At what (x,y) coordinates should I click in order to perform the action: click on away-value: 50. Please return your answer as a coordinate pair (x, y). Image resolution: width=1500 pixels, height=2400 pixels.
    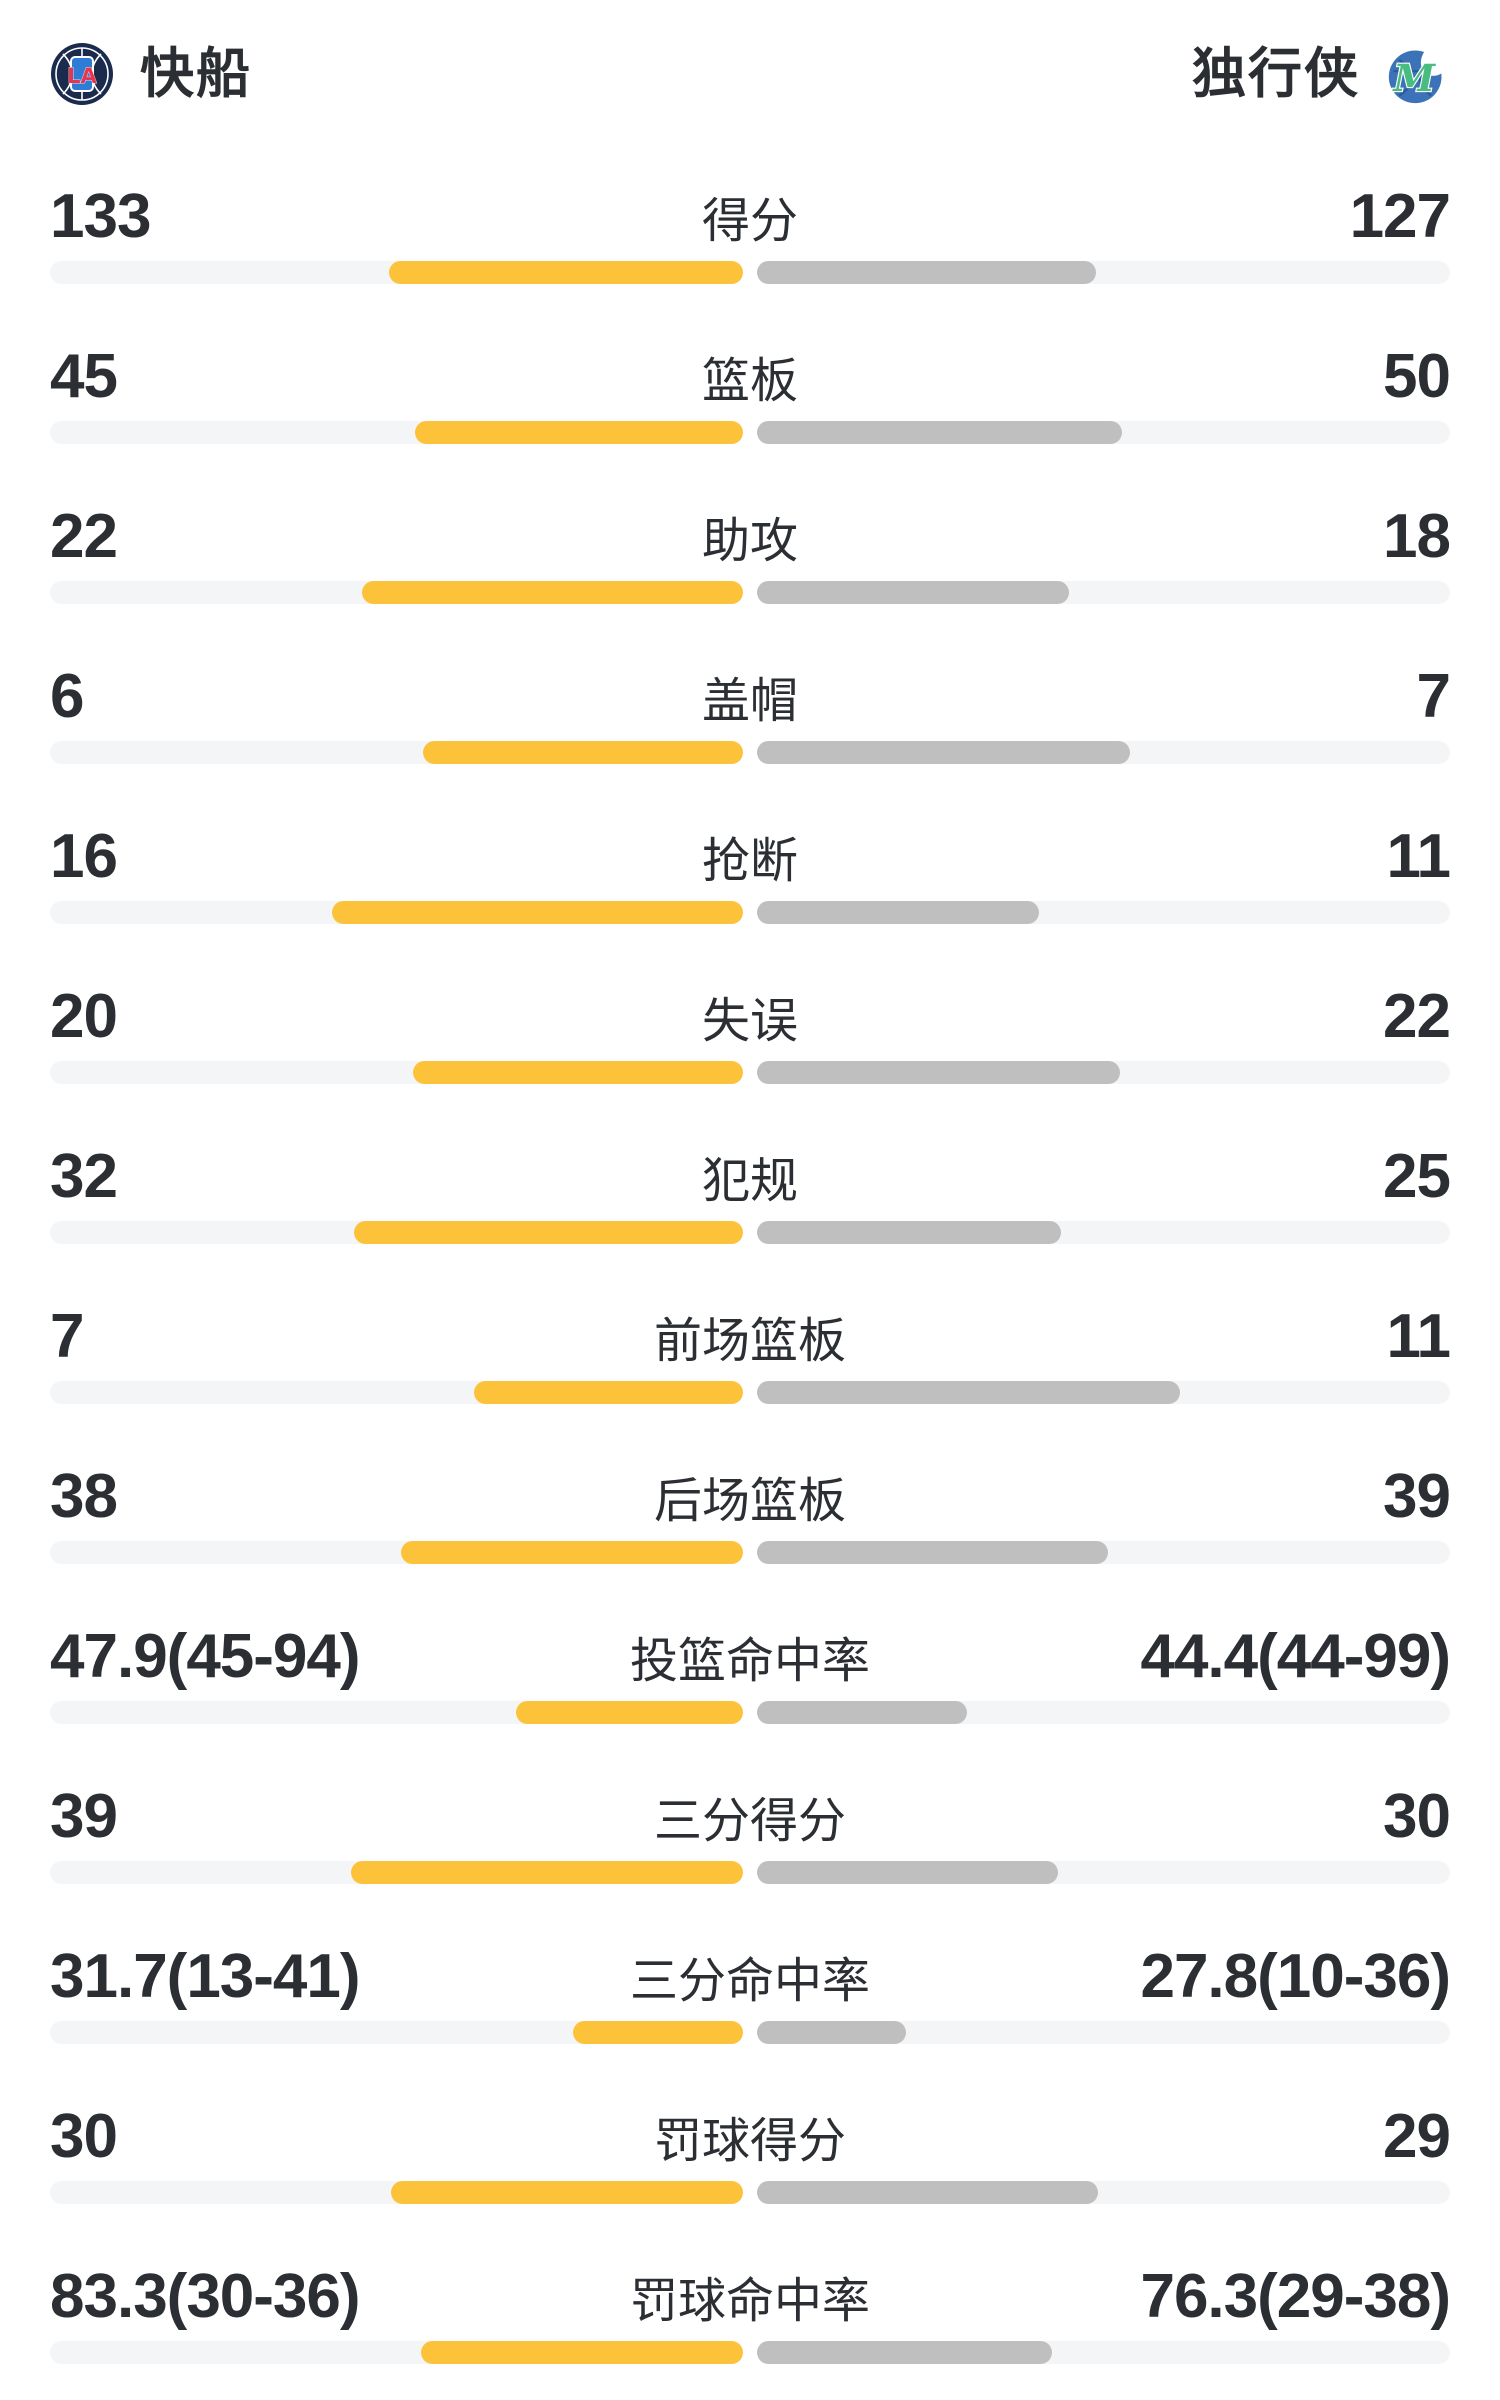
    Looking at the image, I should click on (1417, 376).